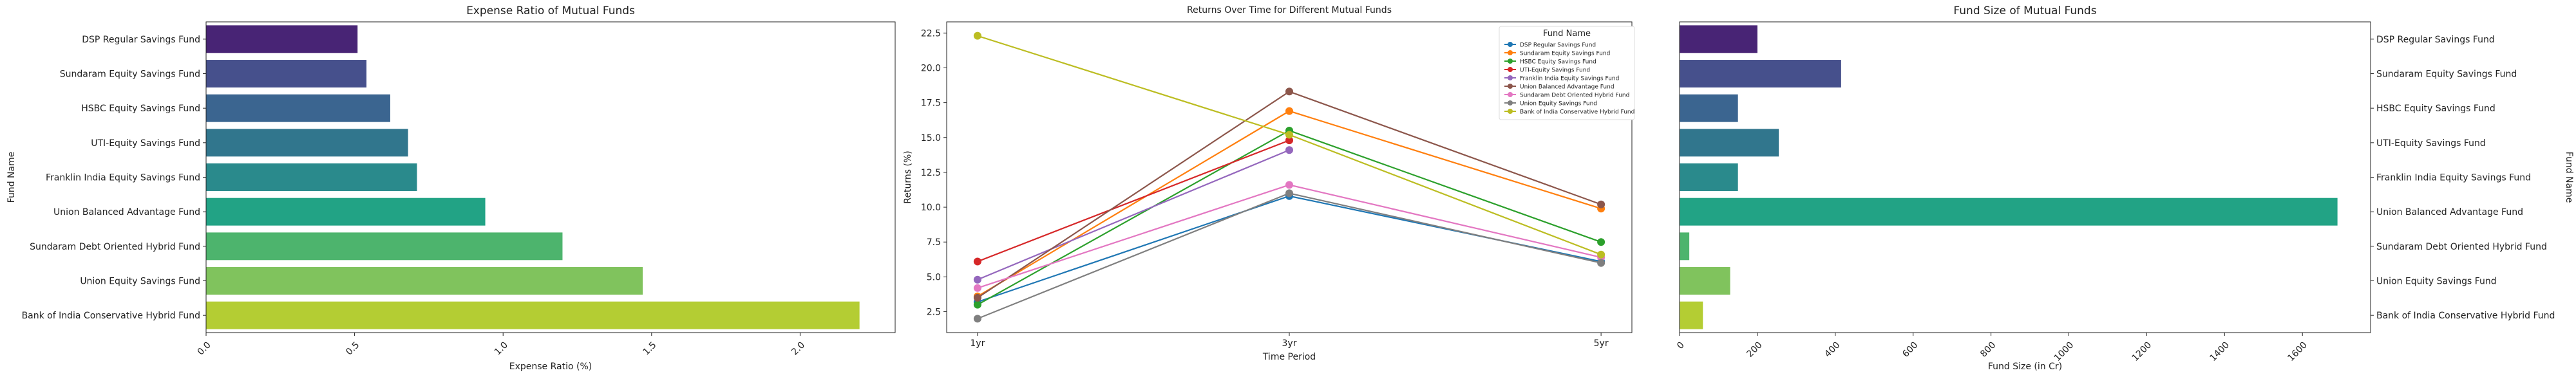 The width and height of the screenshot is (2576, 386). What do you see at coordinates (931, 33) in the screenshot?
I see `y-tick-label: 22.5` at bounding box center [931, 33].